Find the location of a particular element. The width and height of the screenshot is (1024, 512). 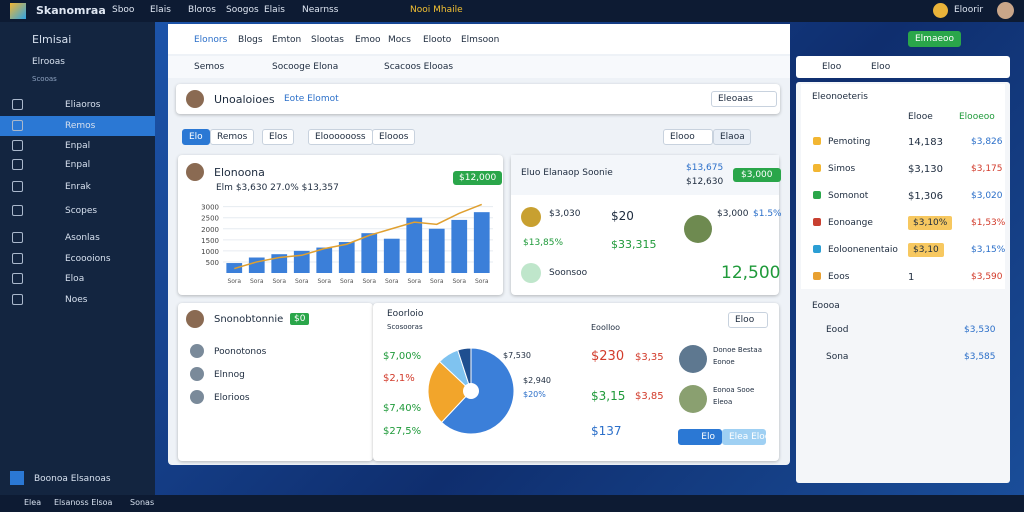

bar-card-subtitle: Elm $3,630 27.0% $13,357 is located at coordinates (277, 188).